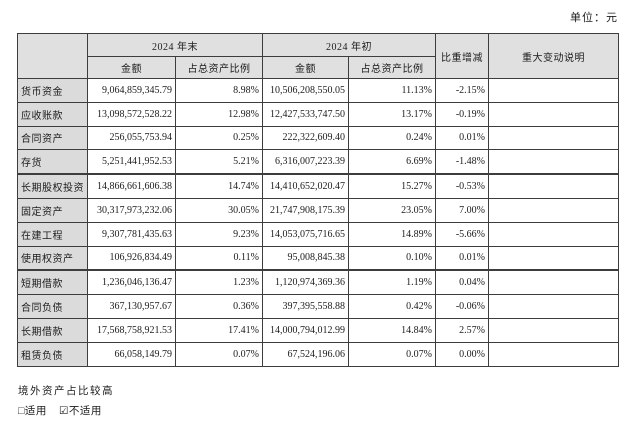 Image resolution: width=640 pixels, height=422 pixels. Describe the element at coordinates (219, 306) in the screenshot. I see `cell-end-ratio: 0.36%` at that location.